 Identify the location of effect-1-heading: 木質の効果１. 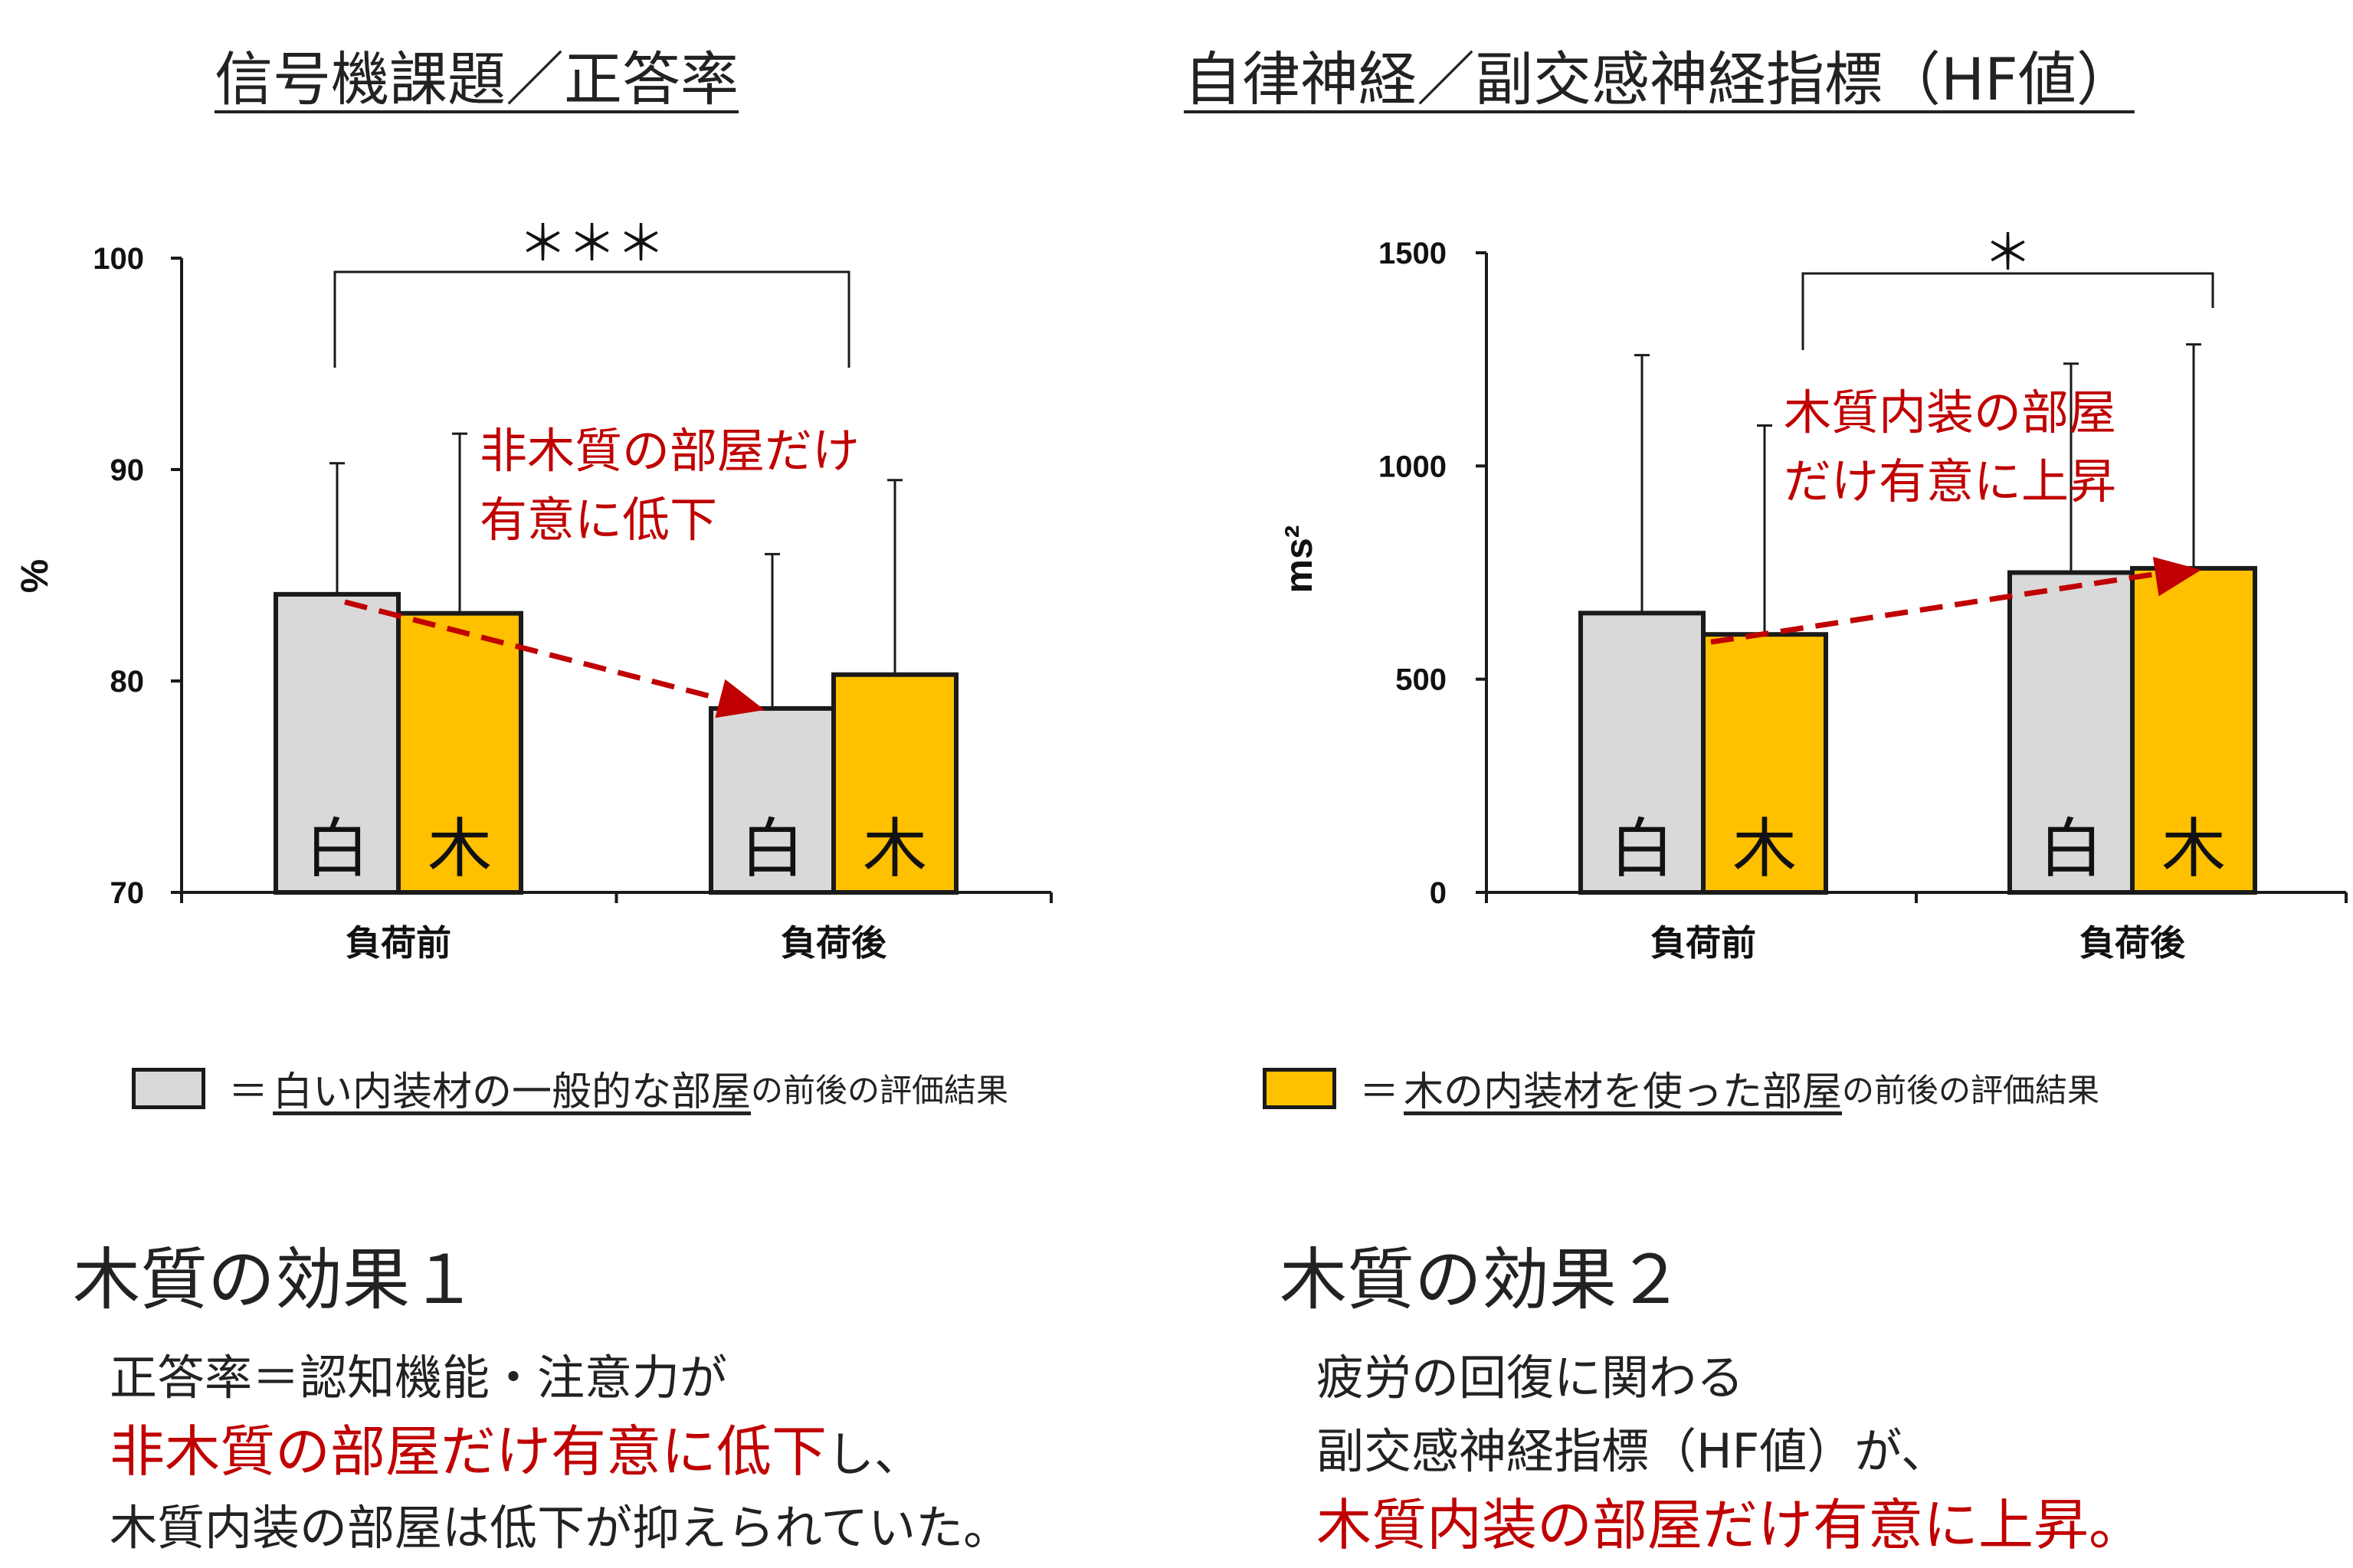
(275, 1279).